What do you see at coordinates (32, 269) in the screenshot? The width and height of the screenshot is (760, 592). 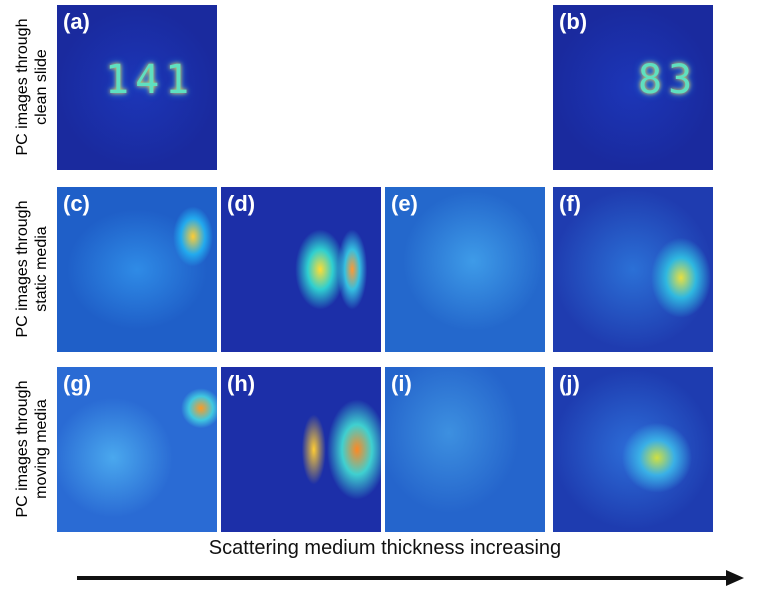 I see `row-label: PC images through static media` at bounding box center [32, 269].